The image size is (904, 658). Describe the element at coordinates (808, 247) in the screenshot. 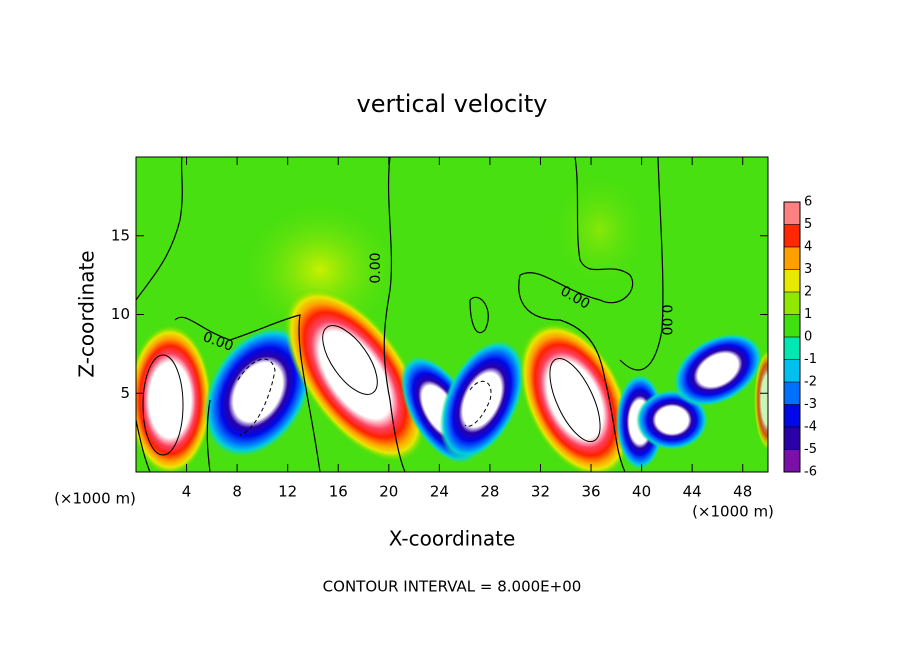

I see `colorbar-tick-label: 4` at that location.